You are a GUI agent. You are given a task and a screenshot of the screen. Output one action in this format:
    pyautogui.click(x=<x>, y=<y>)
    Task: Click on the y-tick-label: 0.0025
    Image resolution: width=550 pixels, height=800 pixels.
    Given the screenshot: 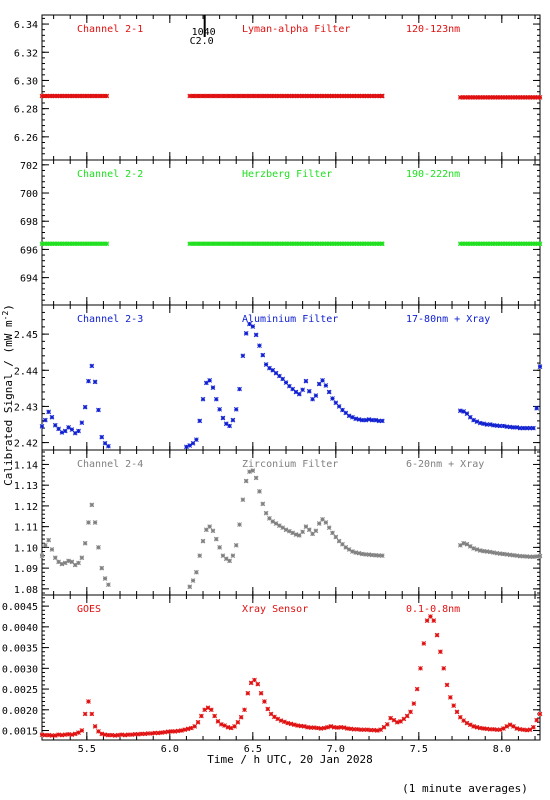 What is the action you would take?
    pyautogui.click(x=20, y=690)
    